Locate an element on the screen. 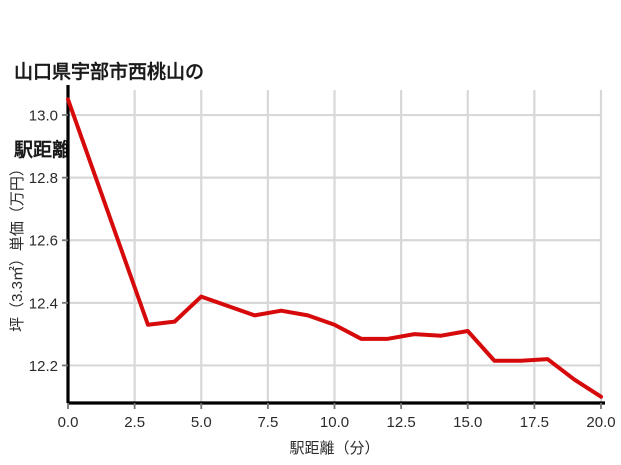  x-tick-label-3: 7.5 is located at coordinates (267, 422).